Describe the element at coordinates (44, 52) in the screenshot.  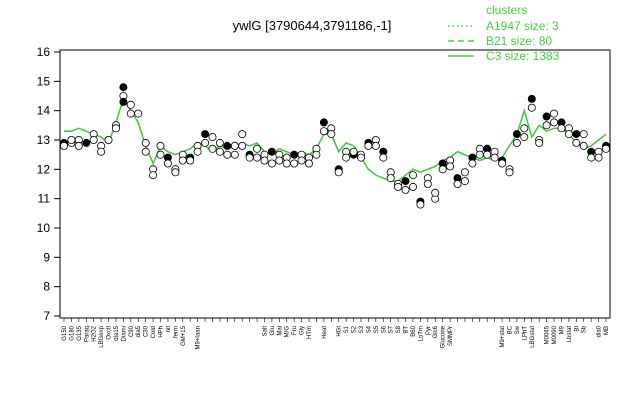
I see `y-tick-label: 16` at that location.